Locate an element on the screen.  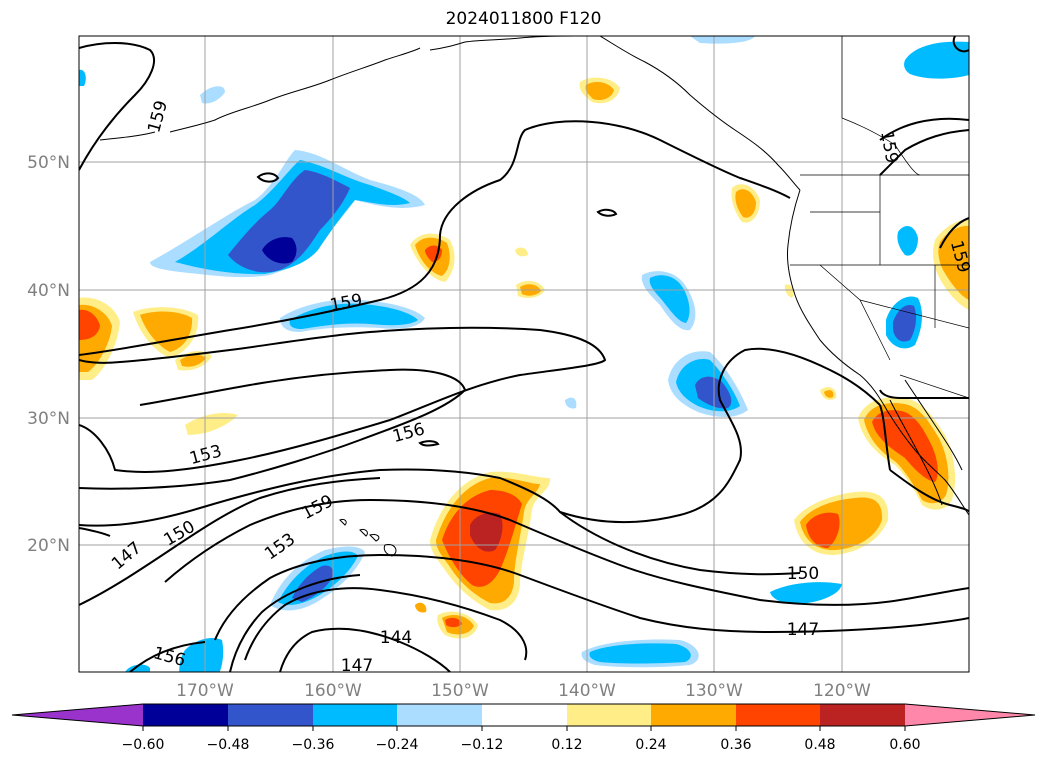
contour-label: 144 is located at coordinates (396, 638).